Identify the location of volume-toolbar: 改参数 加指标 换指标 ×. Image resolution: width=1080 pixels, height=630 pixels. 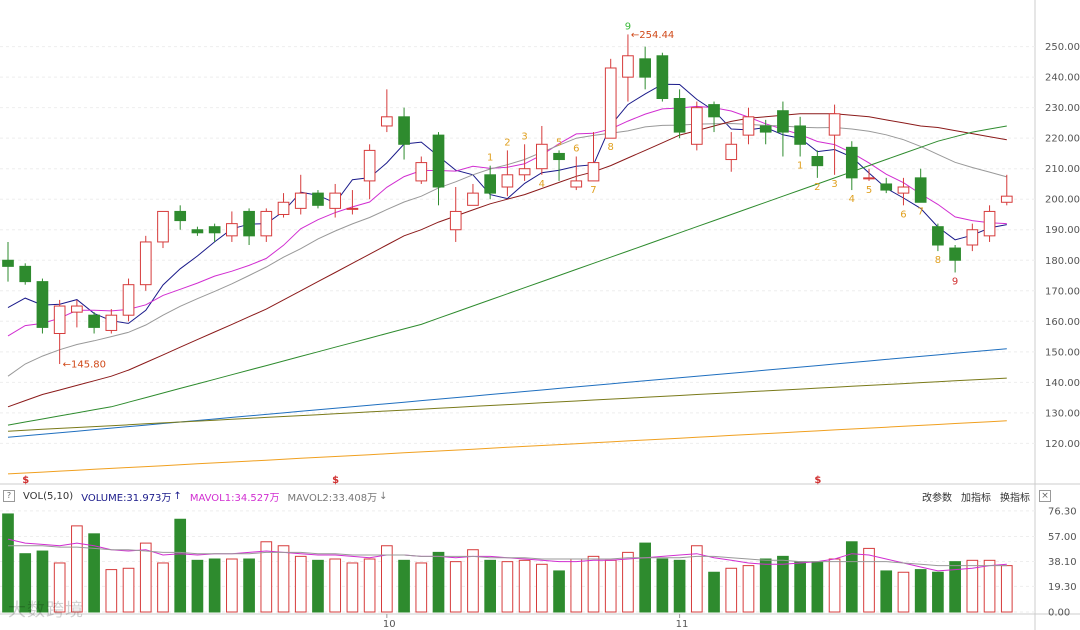
(991, 496).